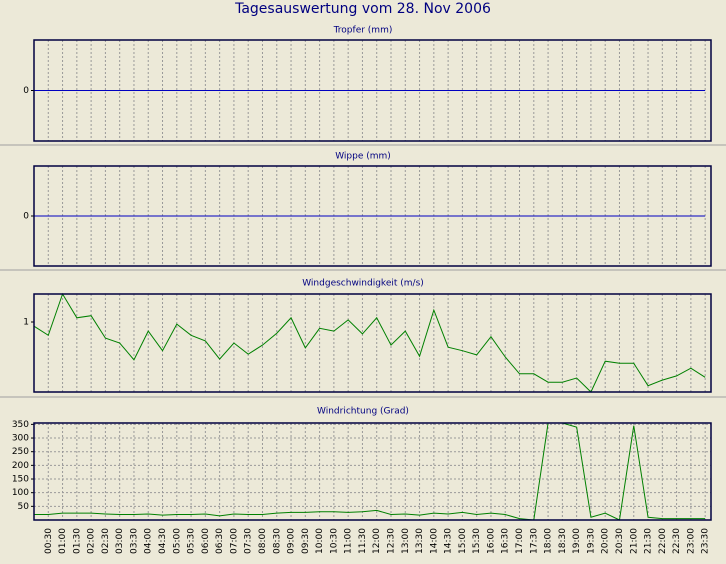 This screenshot has width=726, height=564. I want to click on x-tick-label: 05:00, so click(177, 541).